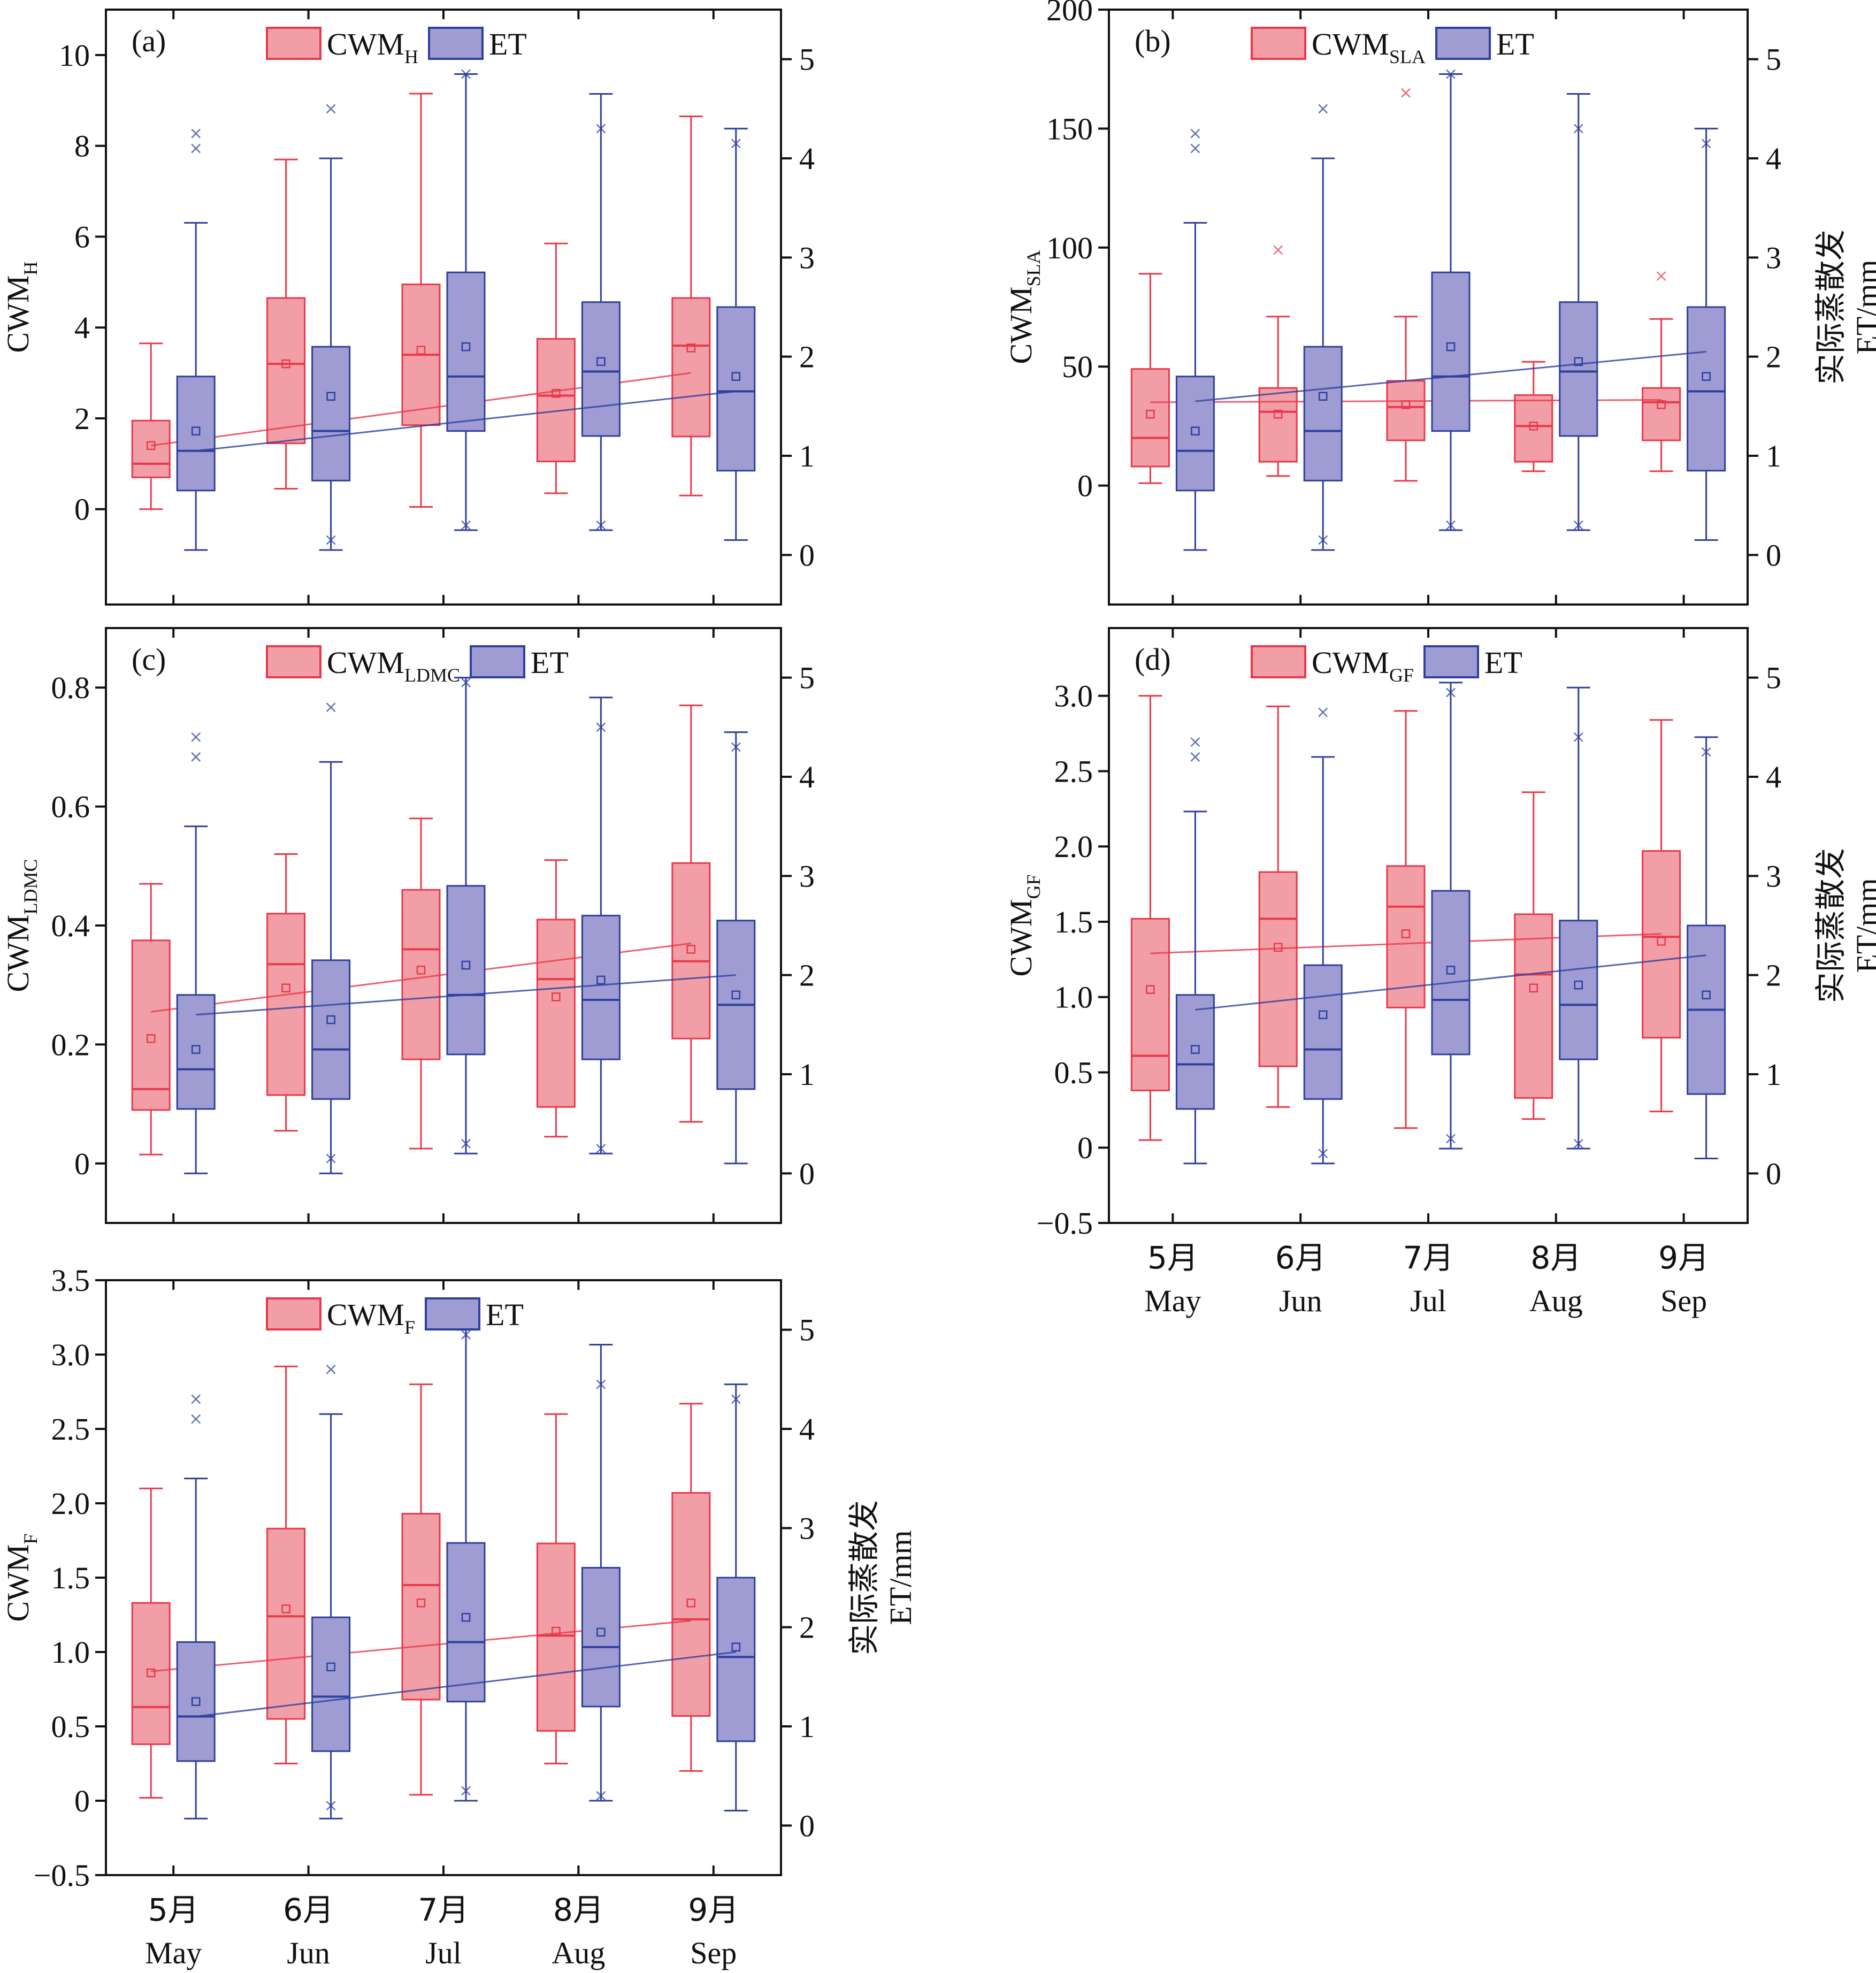 This screenshot has width=1876, height=1973. Describe the element at coordinates (807, 1173) in the screenshot. I see `y2-tick-label: 0` at that location.